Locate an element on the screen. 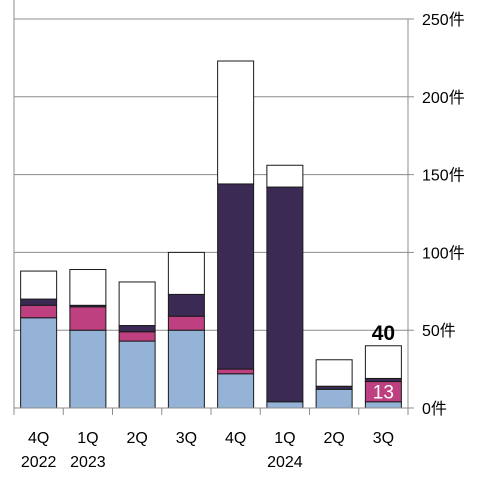  x-tick-labels: 4Q 1Q 2Q 3Q 4Q 1Q 2Q 3Q 2022 2023 2024 is located at coordinates (207, 450).